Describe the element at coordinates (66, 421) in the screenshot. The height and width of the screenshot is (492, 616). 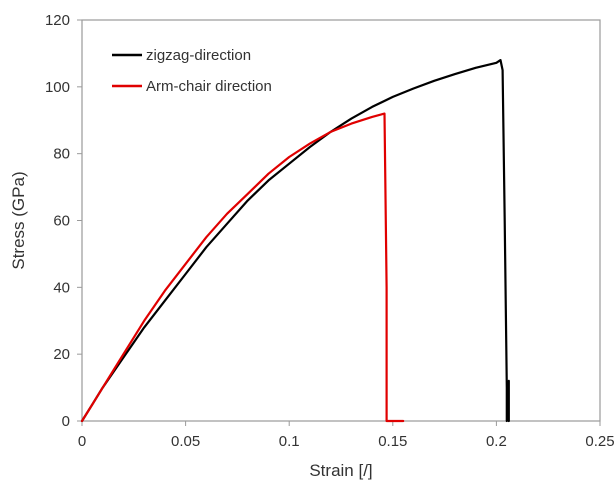
I see `y-tick-label: 0` at that location.